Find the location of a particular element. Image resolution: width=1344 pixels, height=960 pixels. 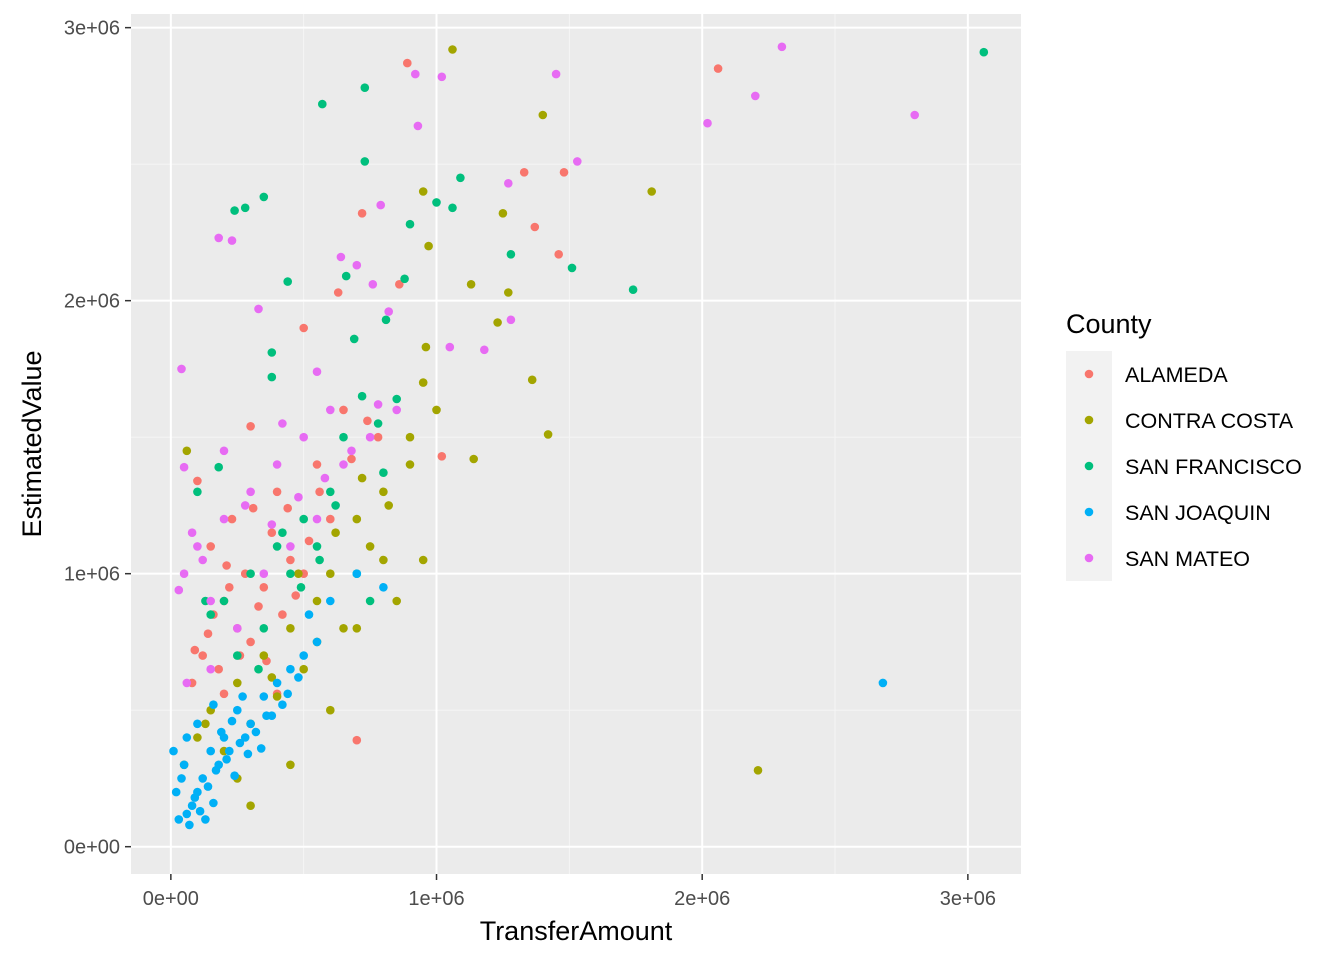

legend-label: SAN JOAQUIN is located at coordinates (1198, 513).